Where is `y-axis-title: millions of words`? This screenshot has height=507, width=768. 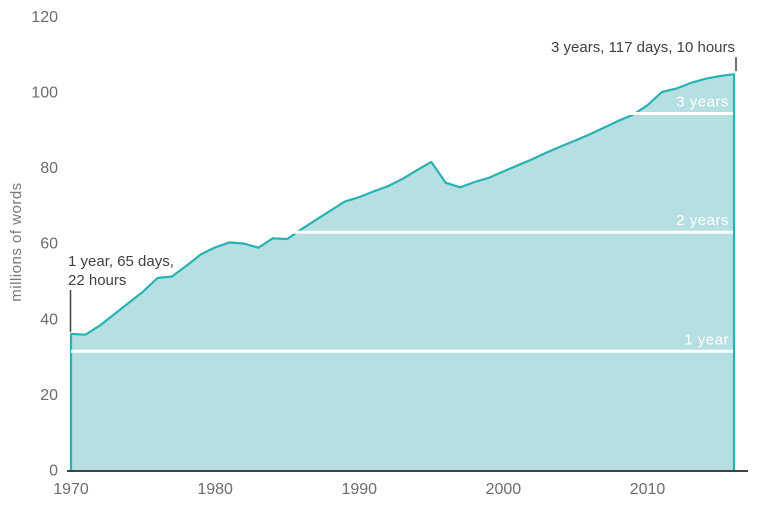
y-axis-title: millions of words is located at coordinates (16, 241).